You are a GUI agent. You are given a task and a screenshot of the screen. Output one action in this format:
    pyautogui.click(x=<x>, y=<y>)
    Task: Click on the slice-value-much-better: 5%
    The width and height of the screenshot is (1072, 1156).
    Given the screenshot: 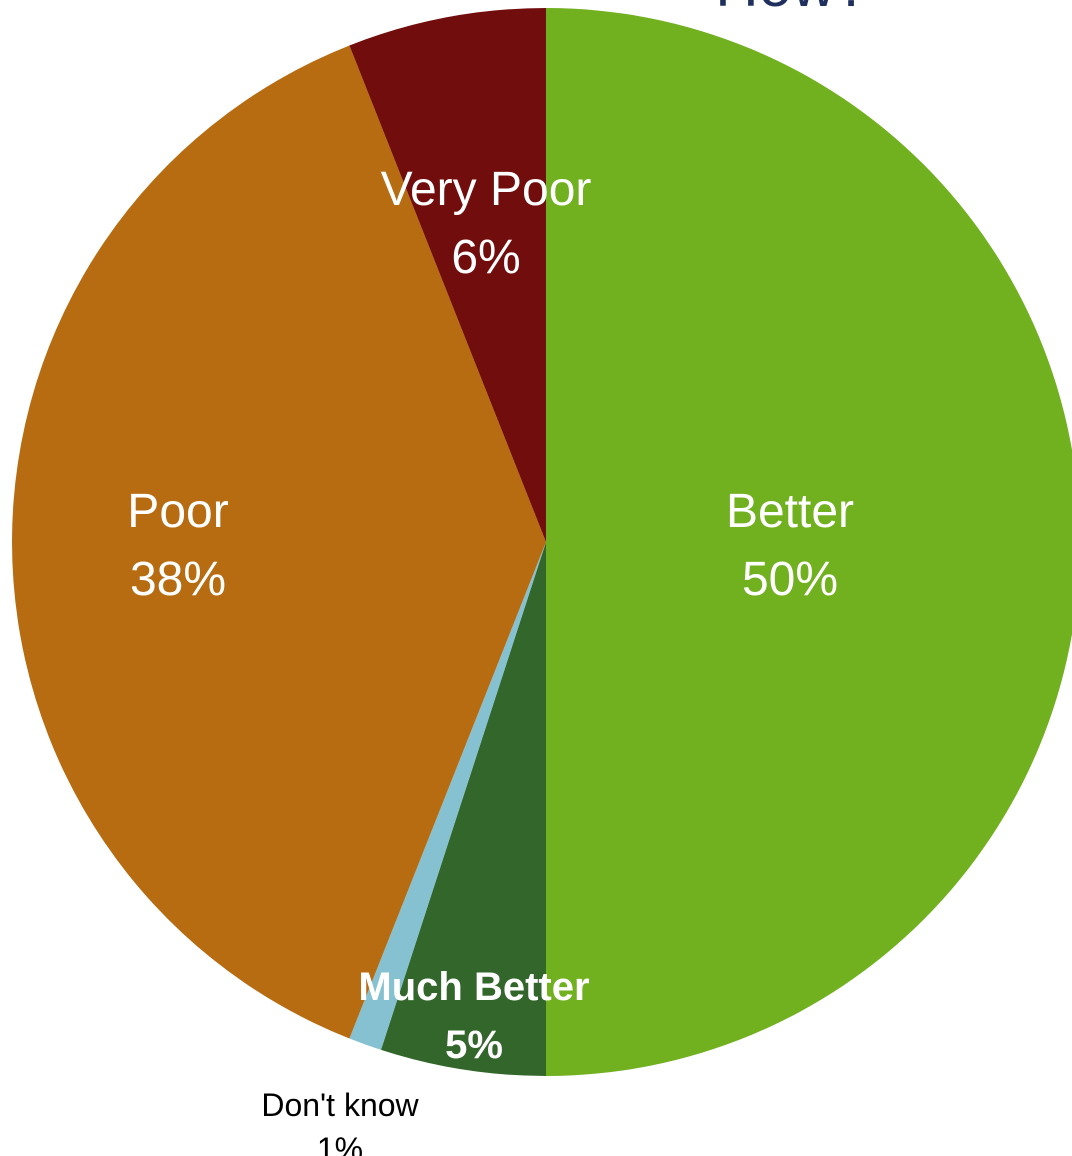 What is the action you would take?
    pyautogui.click(x=474, y=1045)
    